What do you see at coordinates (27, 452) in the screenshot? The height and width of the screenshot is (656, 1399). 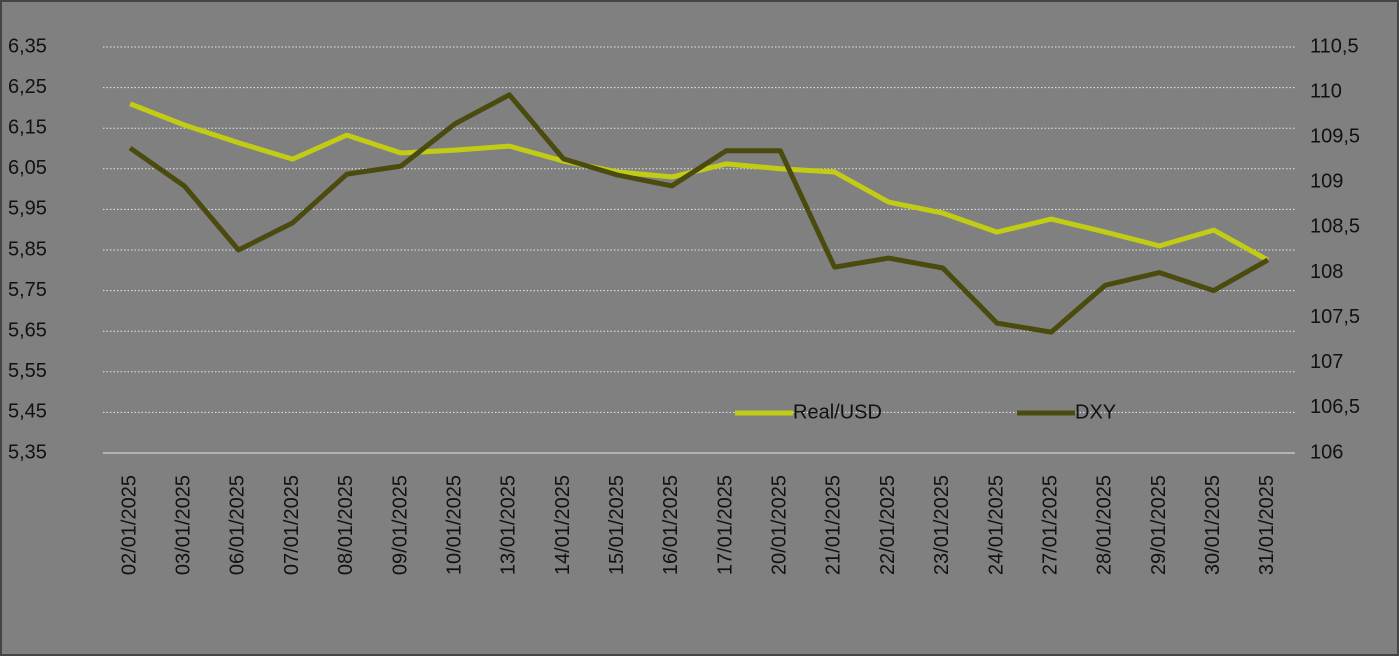 I see `y-tick-label: 5,35` at bounding box center [27, 452].